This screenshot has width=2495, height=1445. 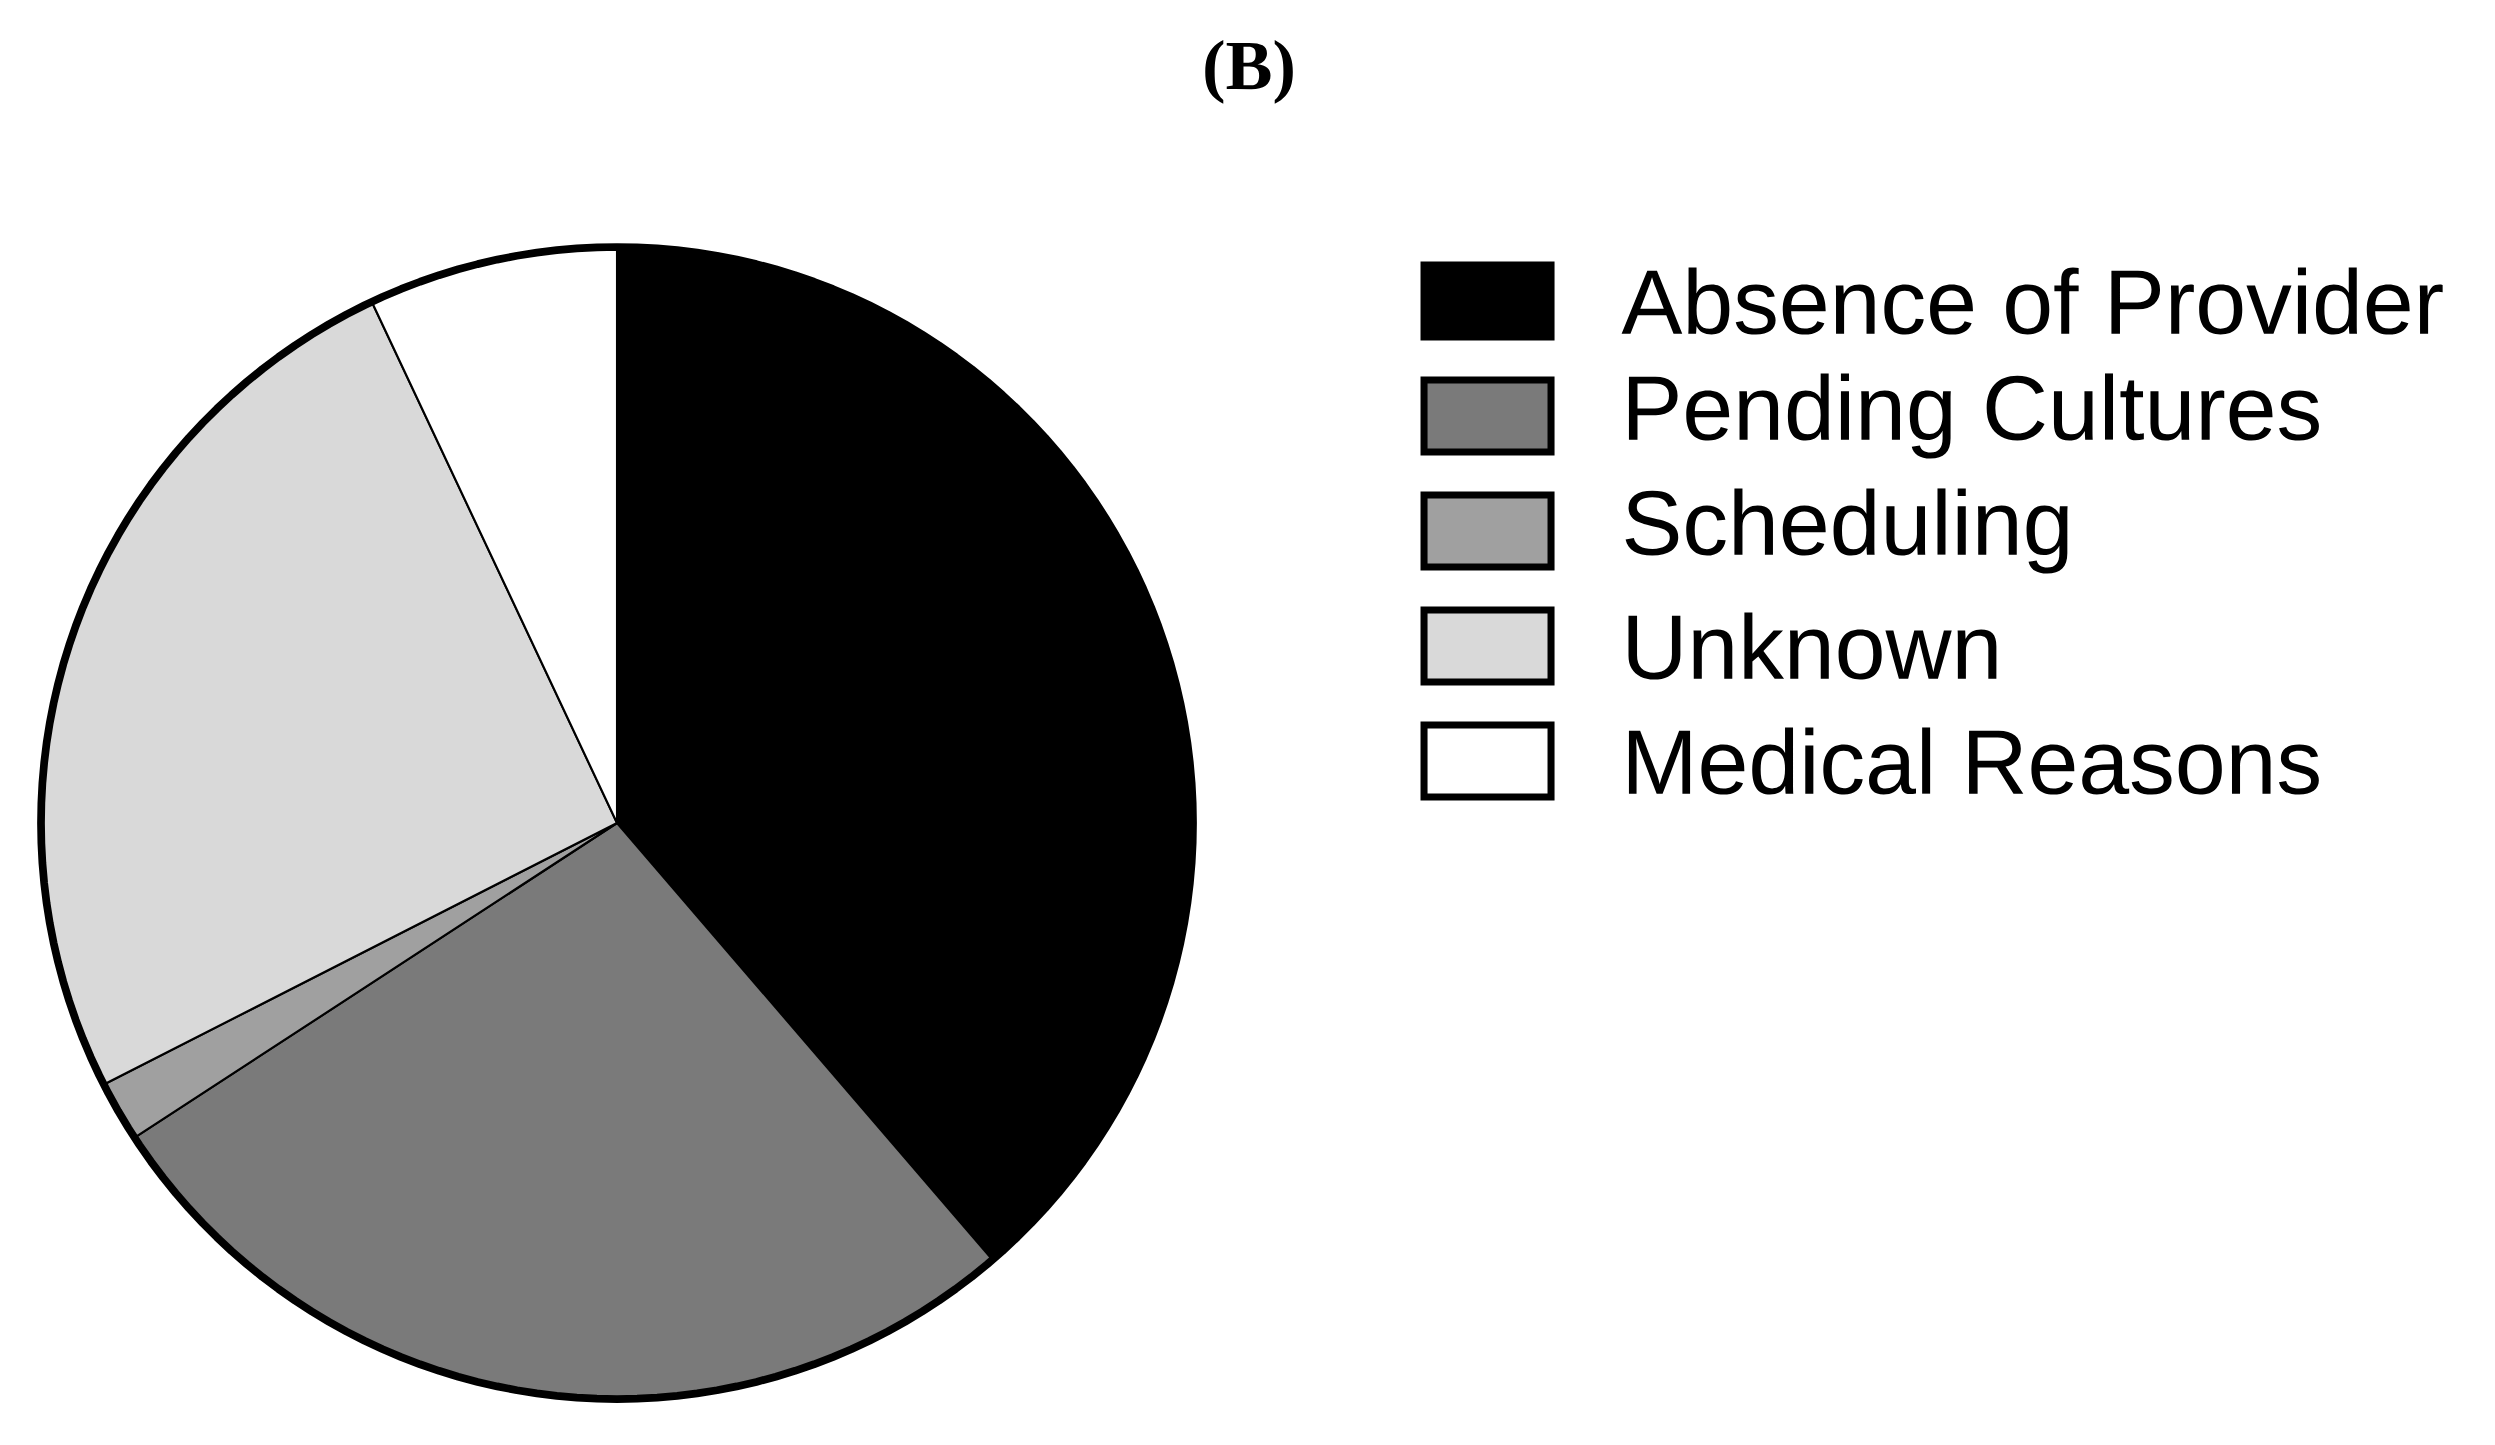 I want to click on legend-label: Unknown, so click(x=1812, y=646).